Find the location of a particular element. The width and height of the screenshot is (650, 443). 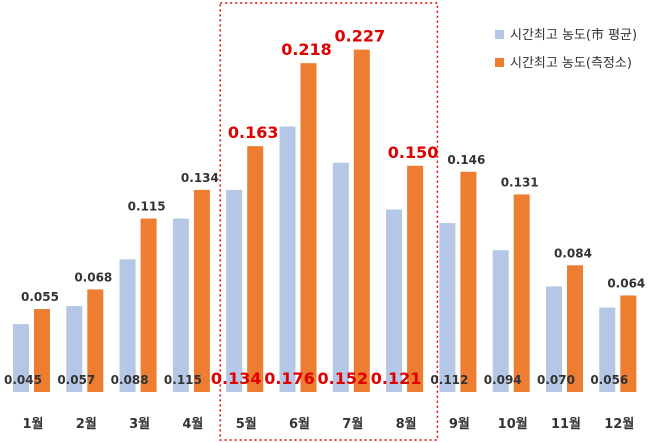

x-tick-label-1: 1월 is located at coordinates (32, 424).